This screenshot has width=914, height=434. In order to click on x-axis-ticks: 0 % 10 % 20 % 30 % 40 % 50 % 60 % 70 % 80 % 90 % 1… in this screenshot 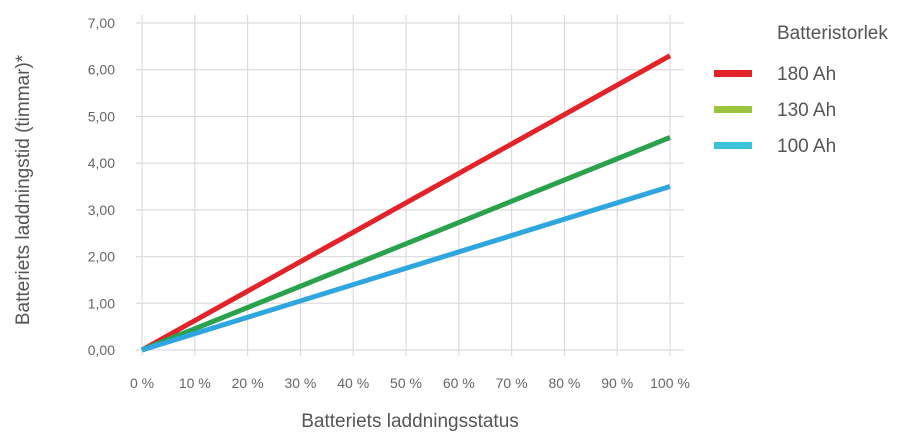, I will do `click(410, 383)`.